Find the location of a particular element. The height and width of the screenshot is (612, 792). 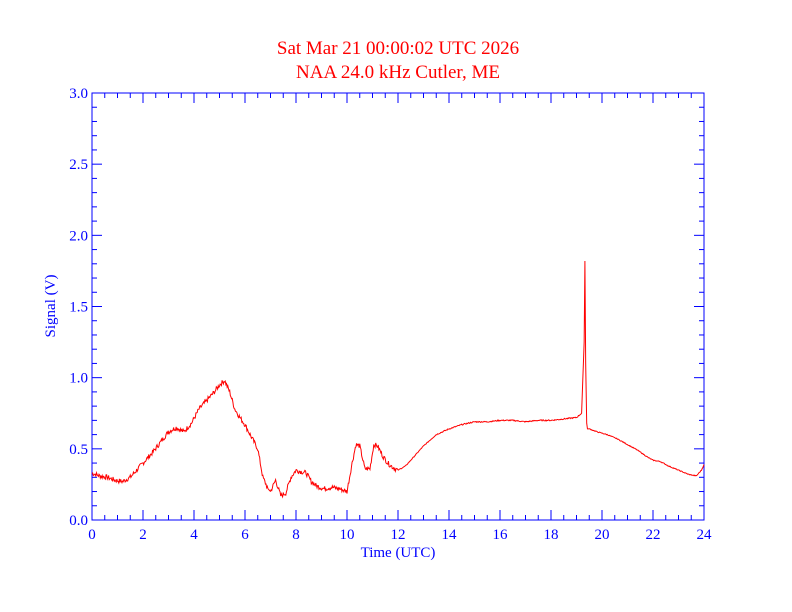

chart-title: Sat Mar 21 00:00:02 UTC 2026 is located at coordinates (398, 48).